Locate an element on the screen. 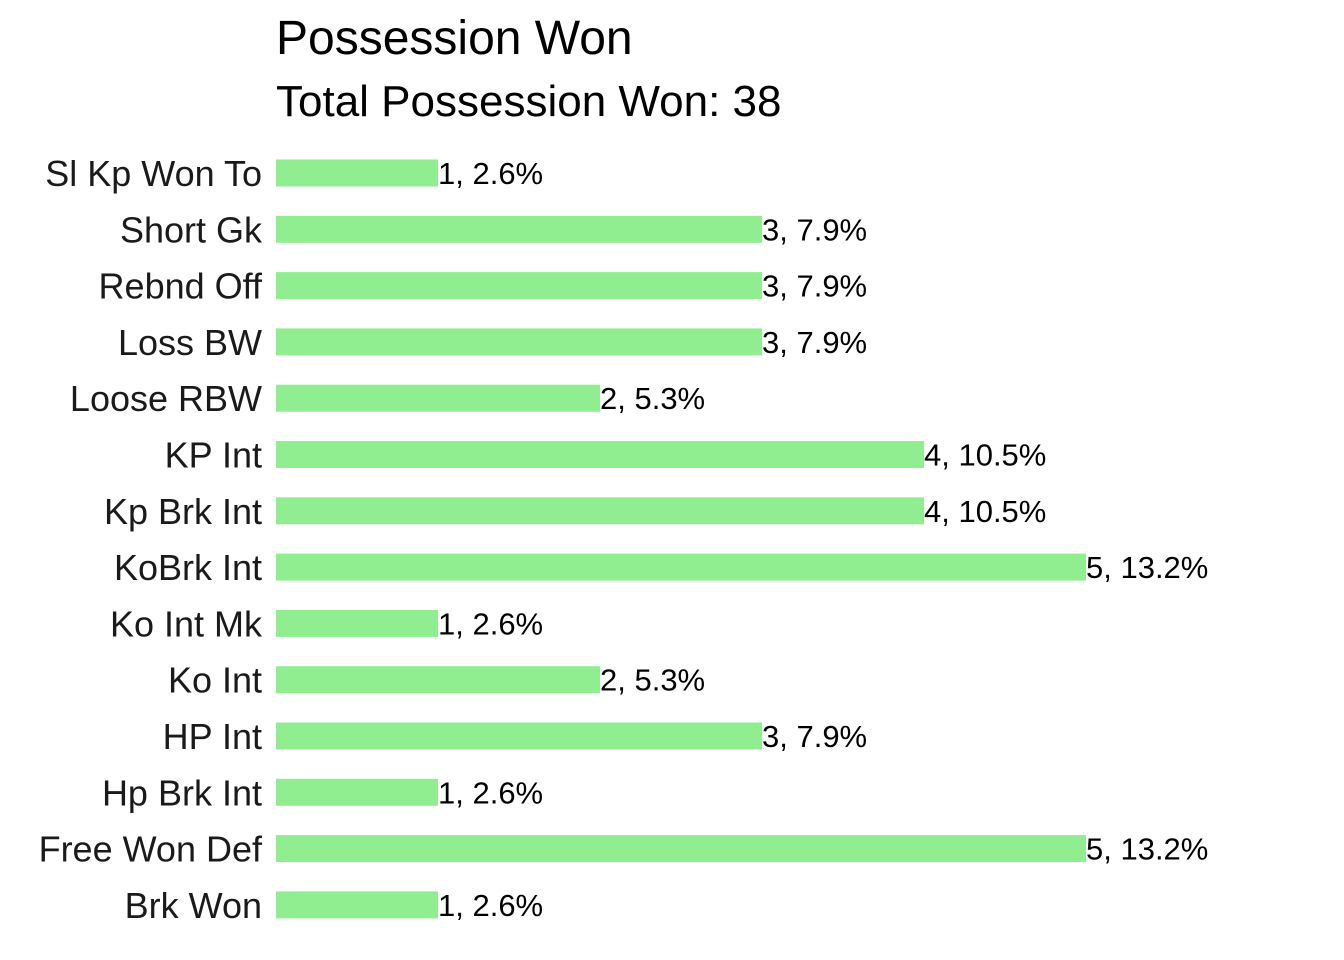  category-label: Ko Int Mk is located at coordinates (186, 623).